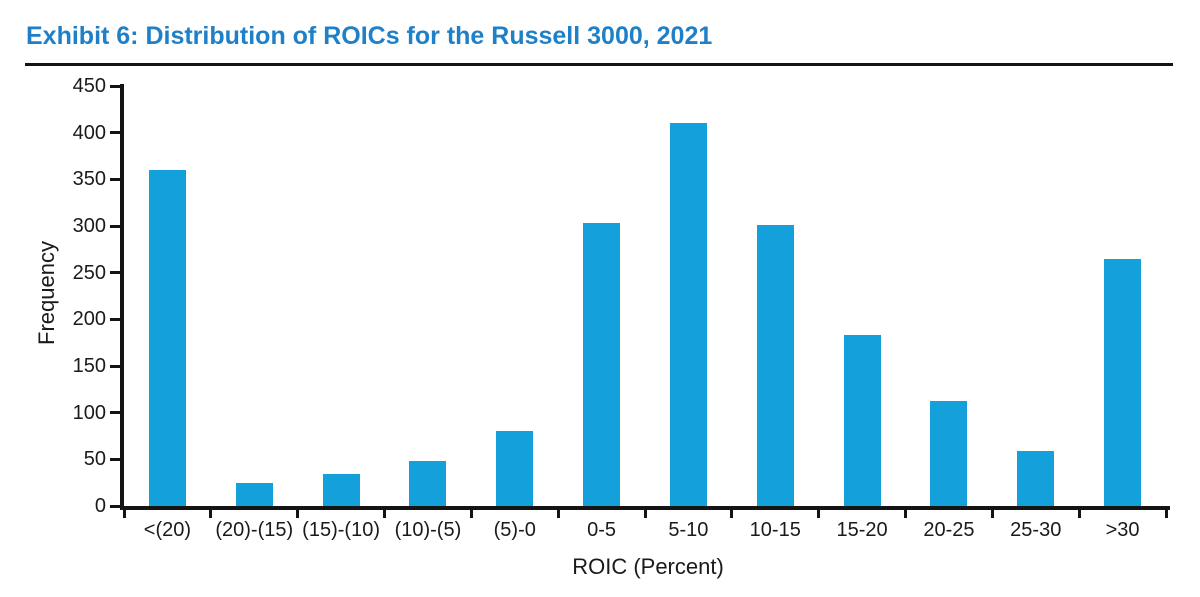  I want to click on y-tick-label: 100, so click(89, 412).